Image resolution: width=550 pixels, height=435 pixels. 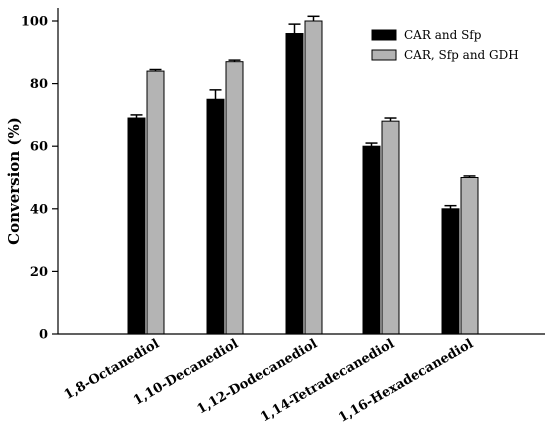 What do you see at coordinates (39, 209) in the screenshot?
I see `y-tick-label: 40` at bounding box center [39, 209].